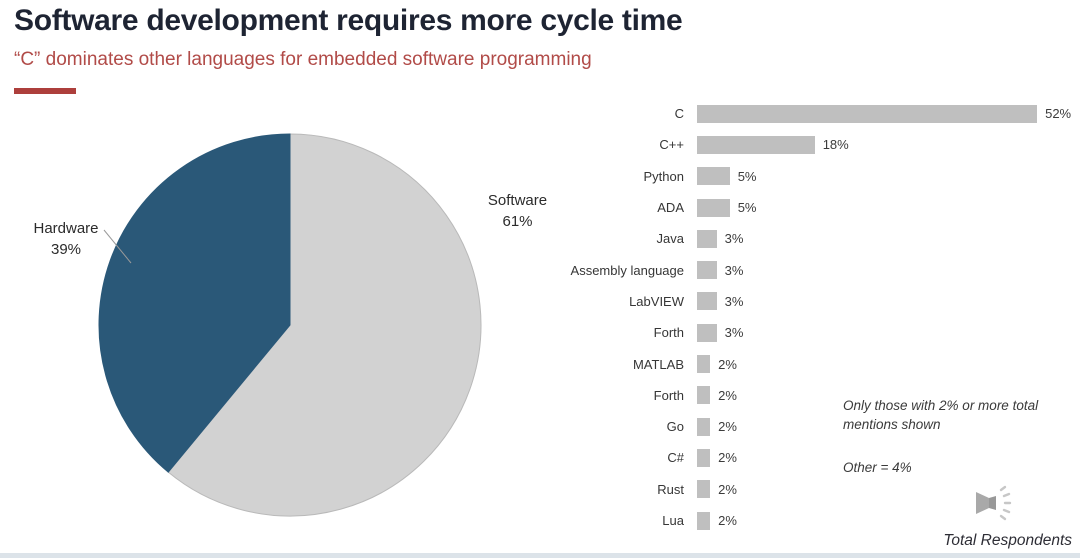 This screenshot has width=1080, height=558. What do you see at coordinates (1058, 114) in the screenshot?
I see `bar-value-label: 52%` at bounding box center [1058, 114].